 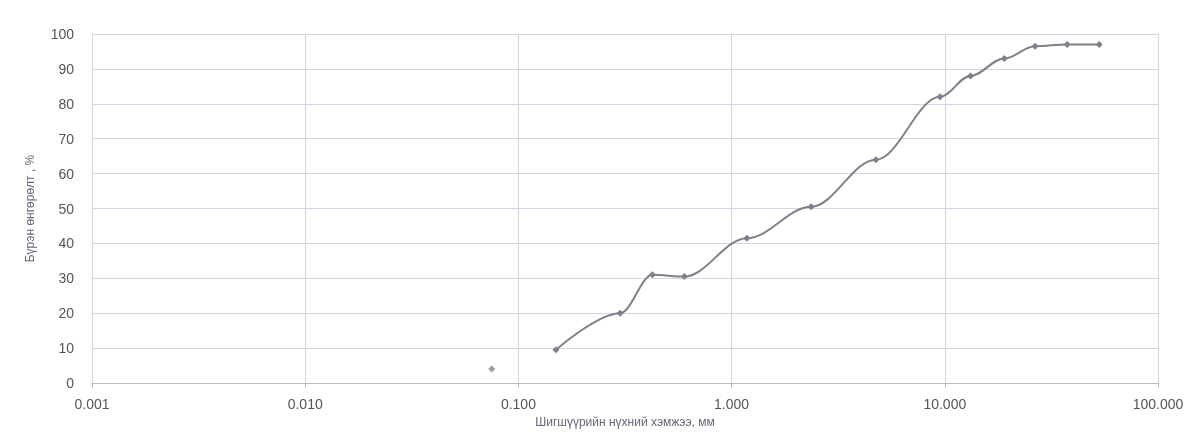 I want to click on y-tick-label: 20, so click(x=66, y=313).